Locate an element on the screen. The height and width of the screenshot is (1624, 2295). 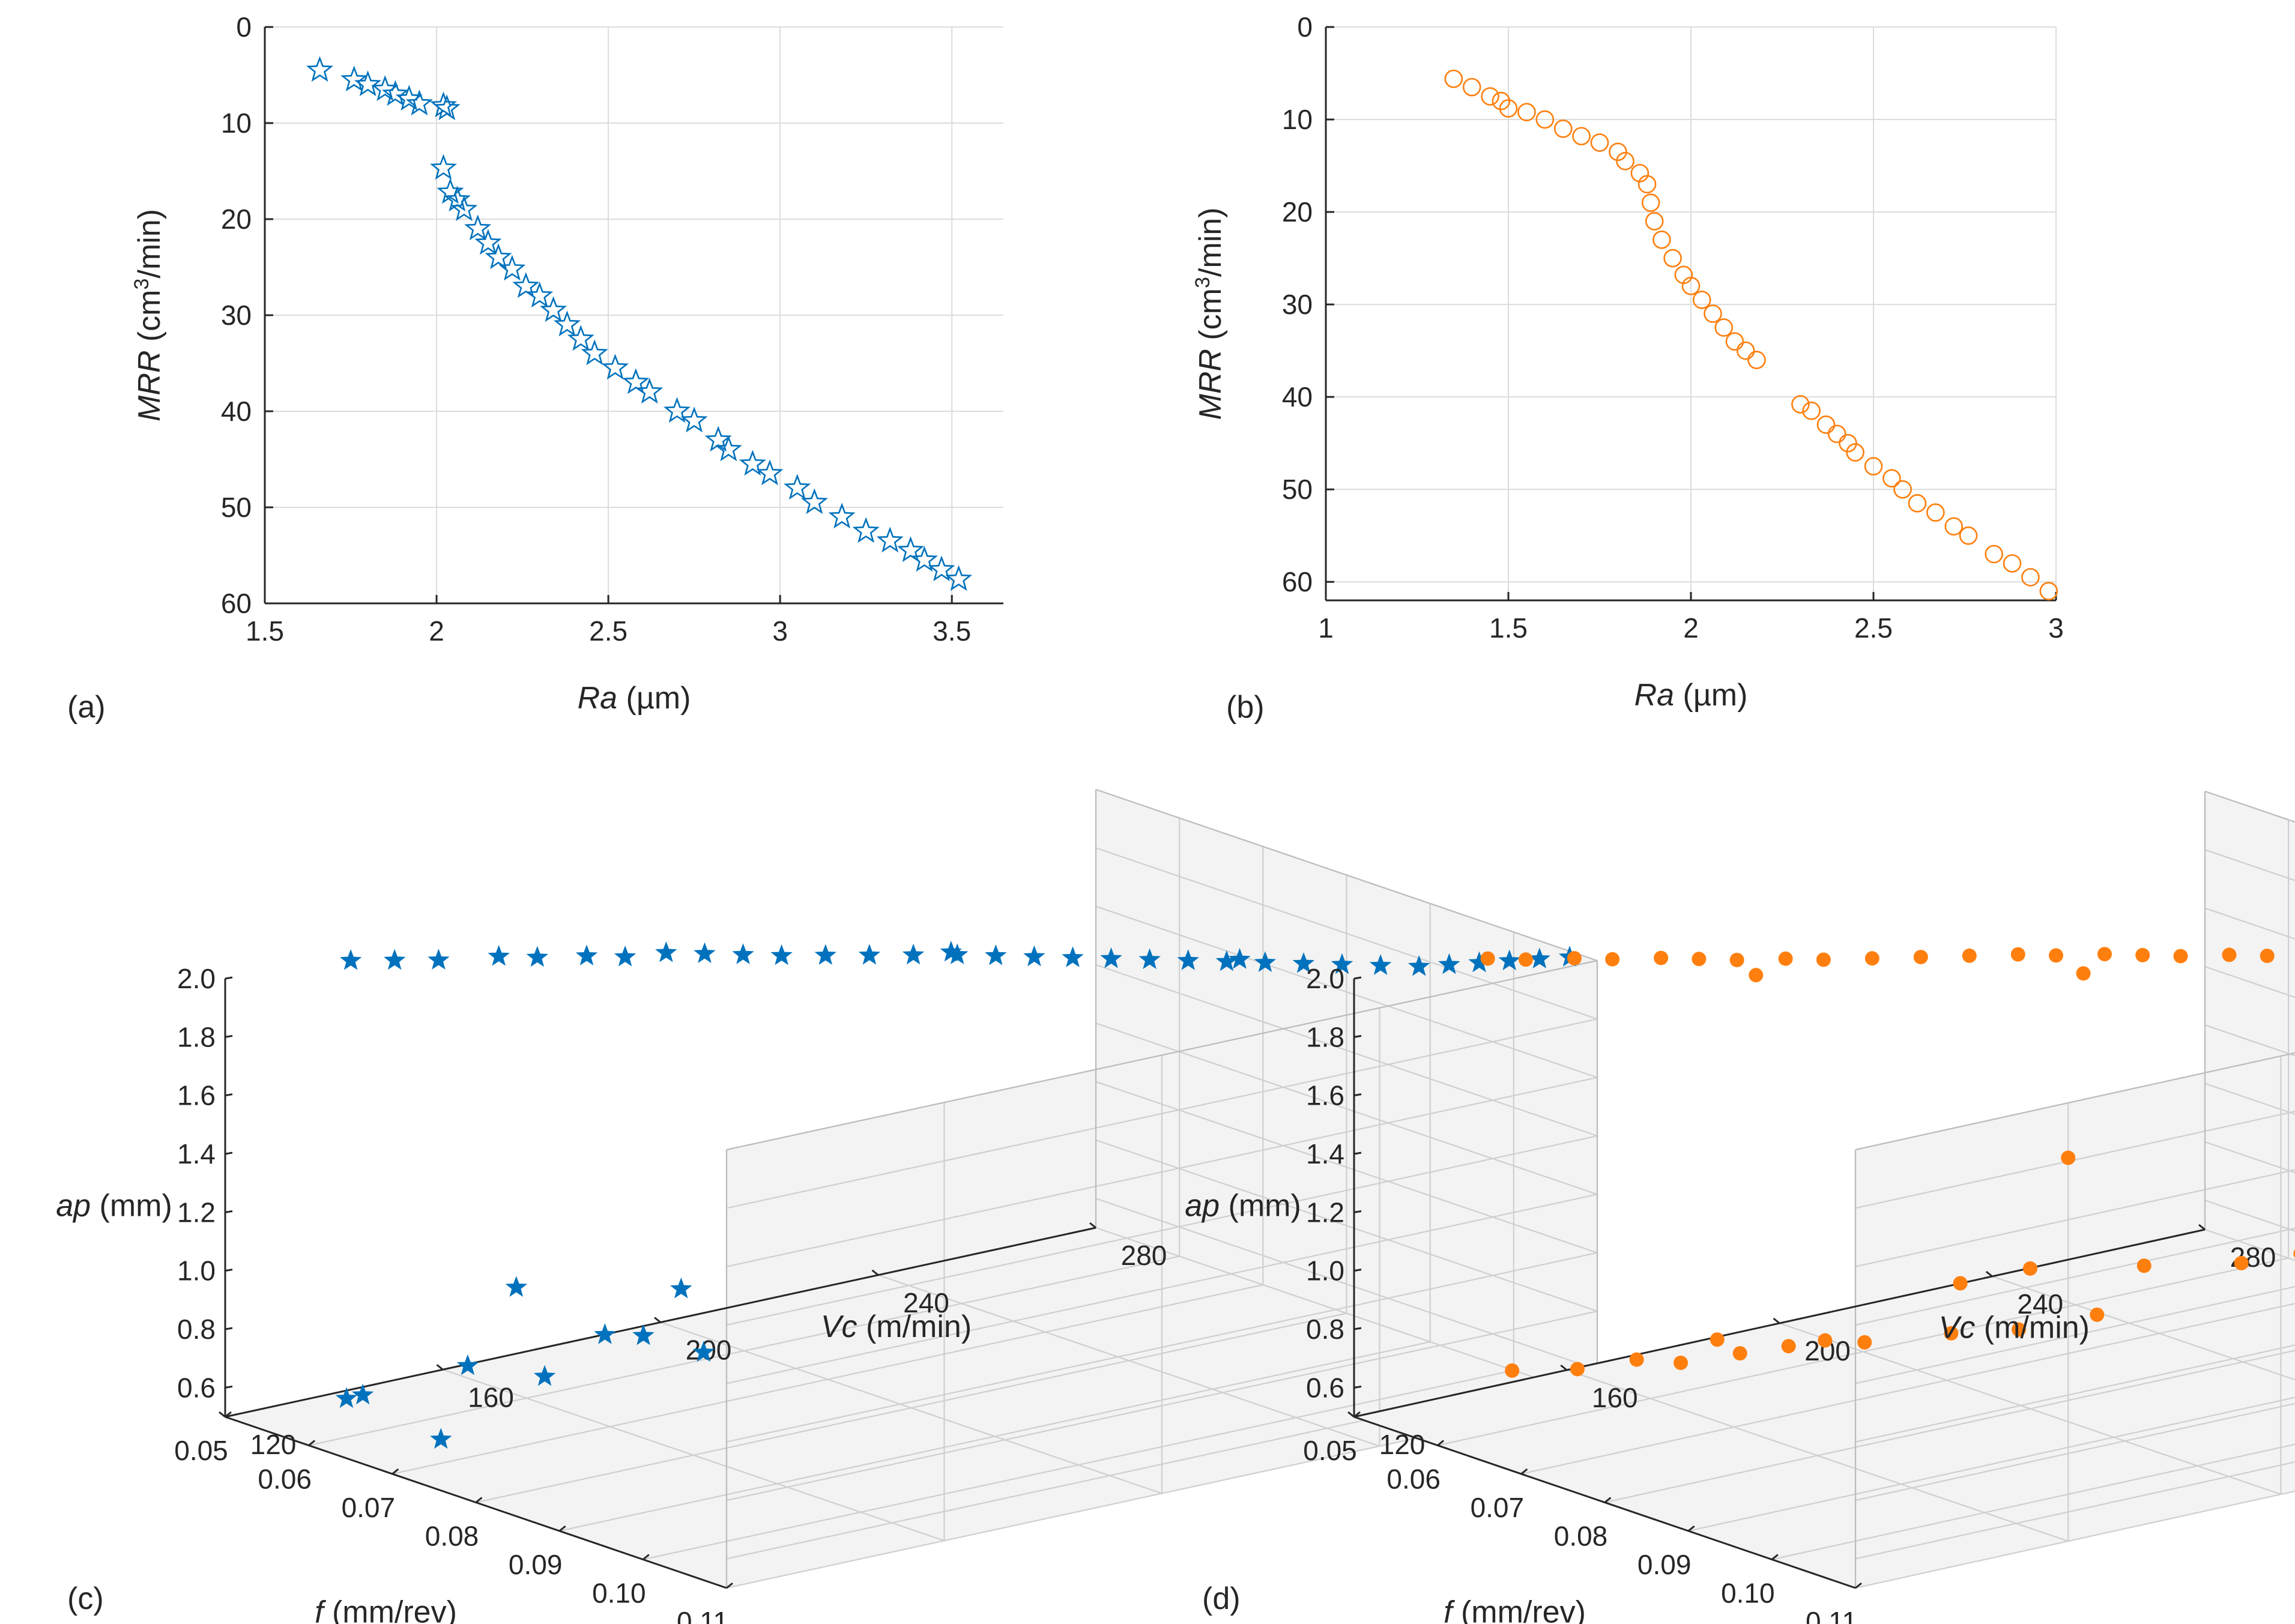
ap-axis-label-c: ap (mm) is located at coordinates (114, 1206).